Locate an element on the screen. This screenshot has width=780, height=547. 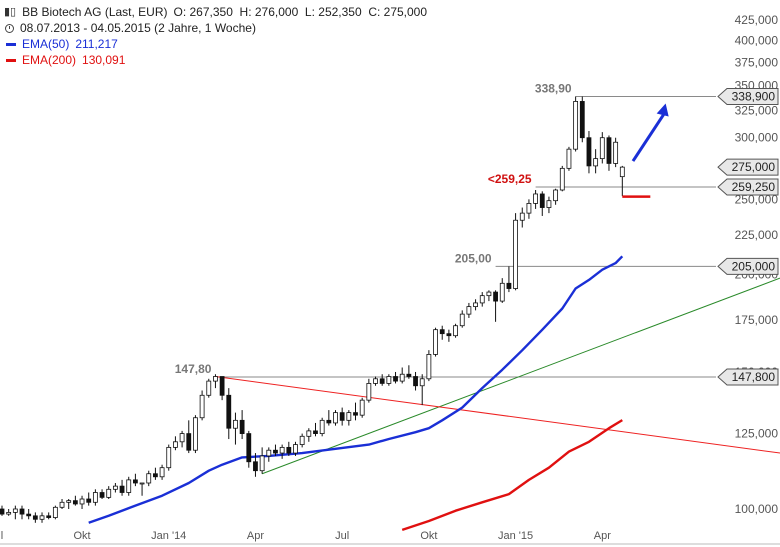
x-tick-label: Jan '14 is located at coordinates (168, 536).